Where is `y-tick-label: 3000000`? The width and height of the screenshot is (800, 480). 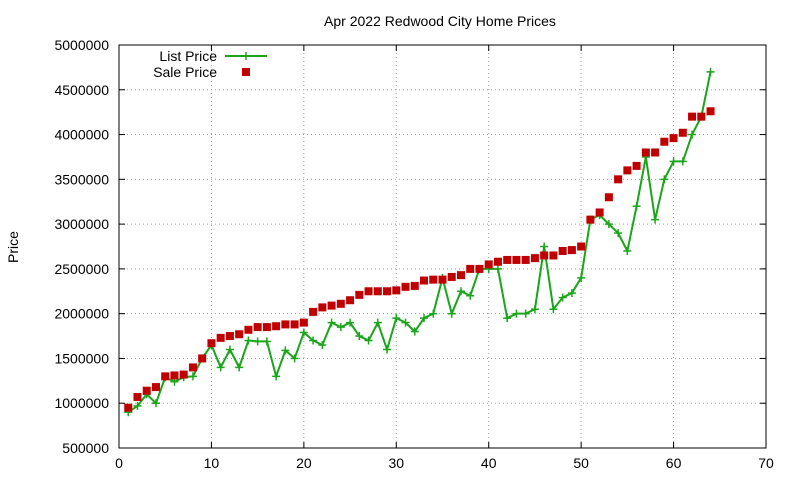
y-tick-label: 3000000 is located at coordinates (81, 224).